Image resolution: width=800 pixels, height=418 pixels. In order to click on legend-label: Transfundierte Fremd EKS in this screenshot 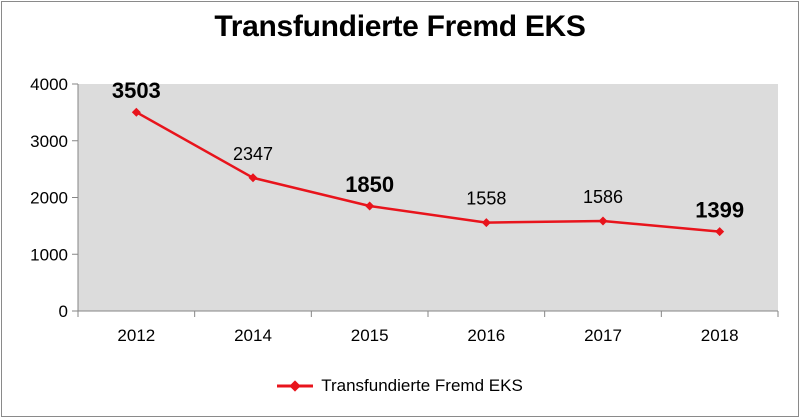, I will do `click(422, 385)`.